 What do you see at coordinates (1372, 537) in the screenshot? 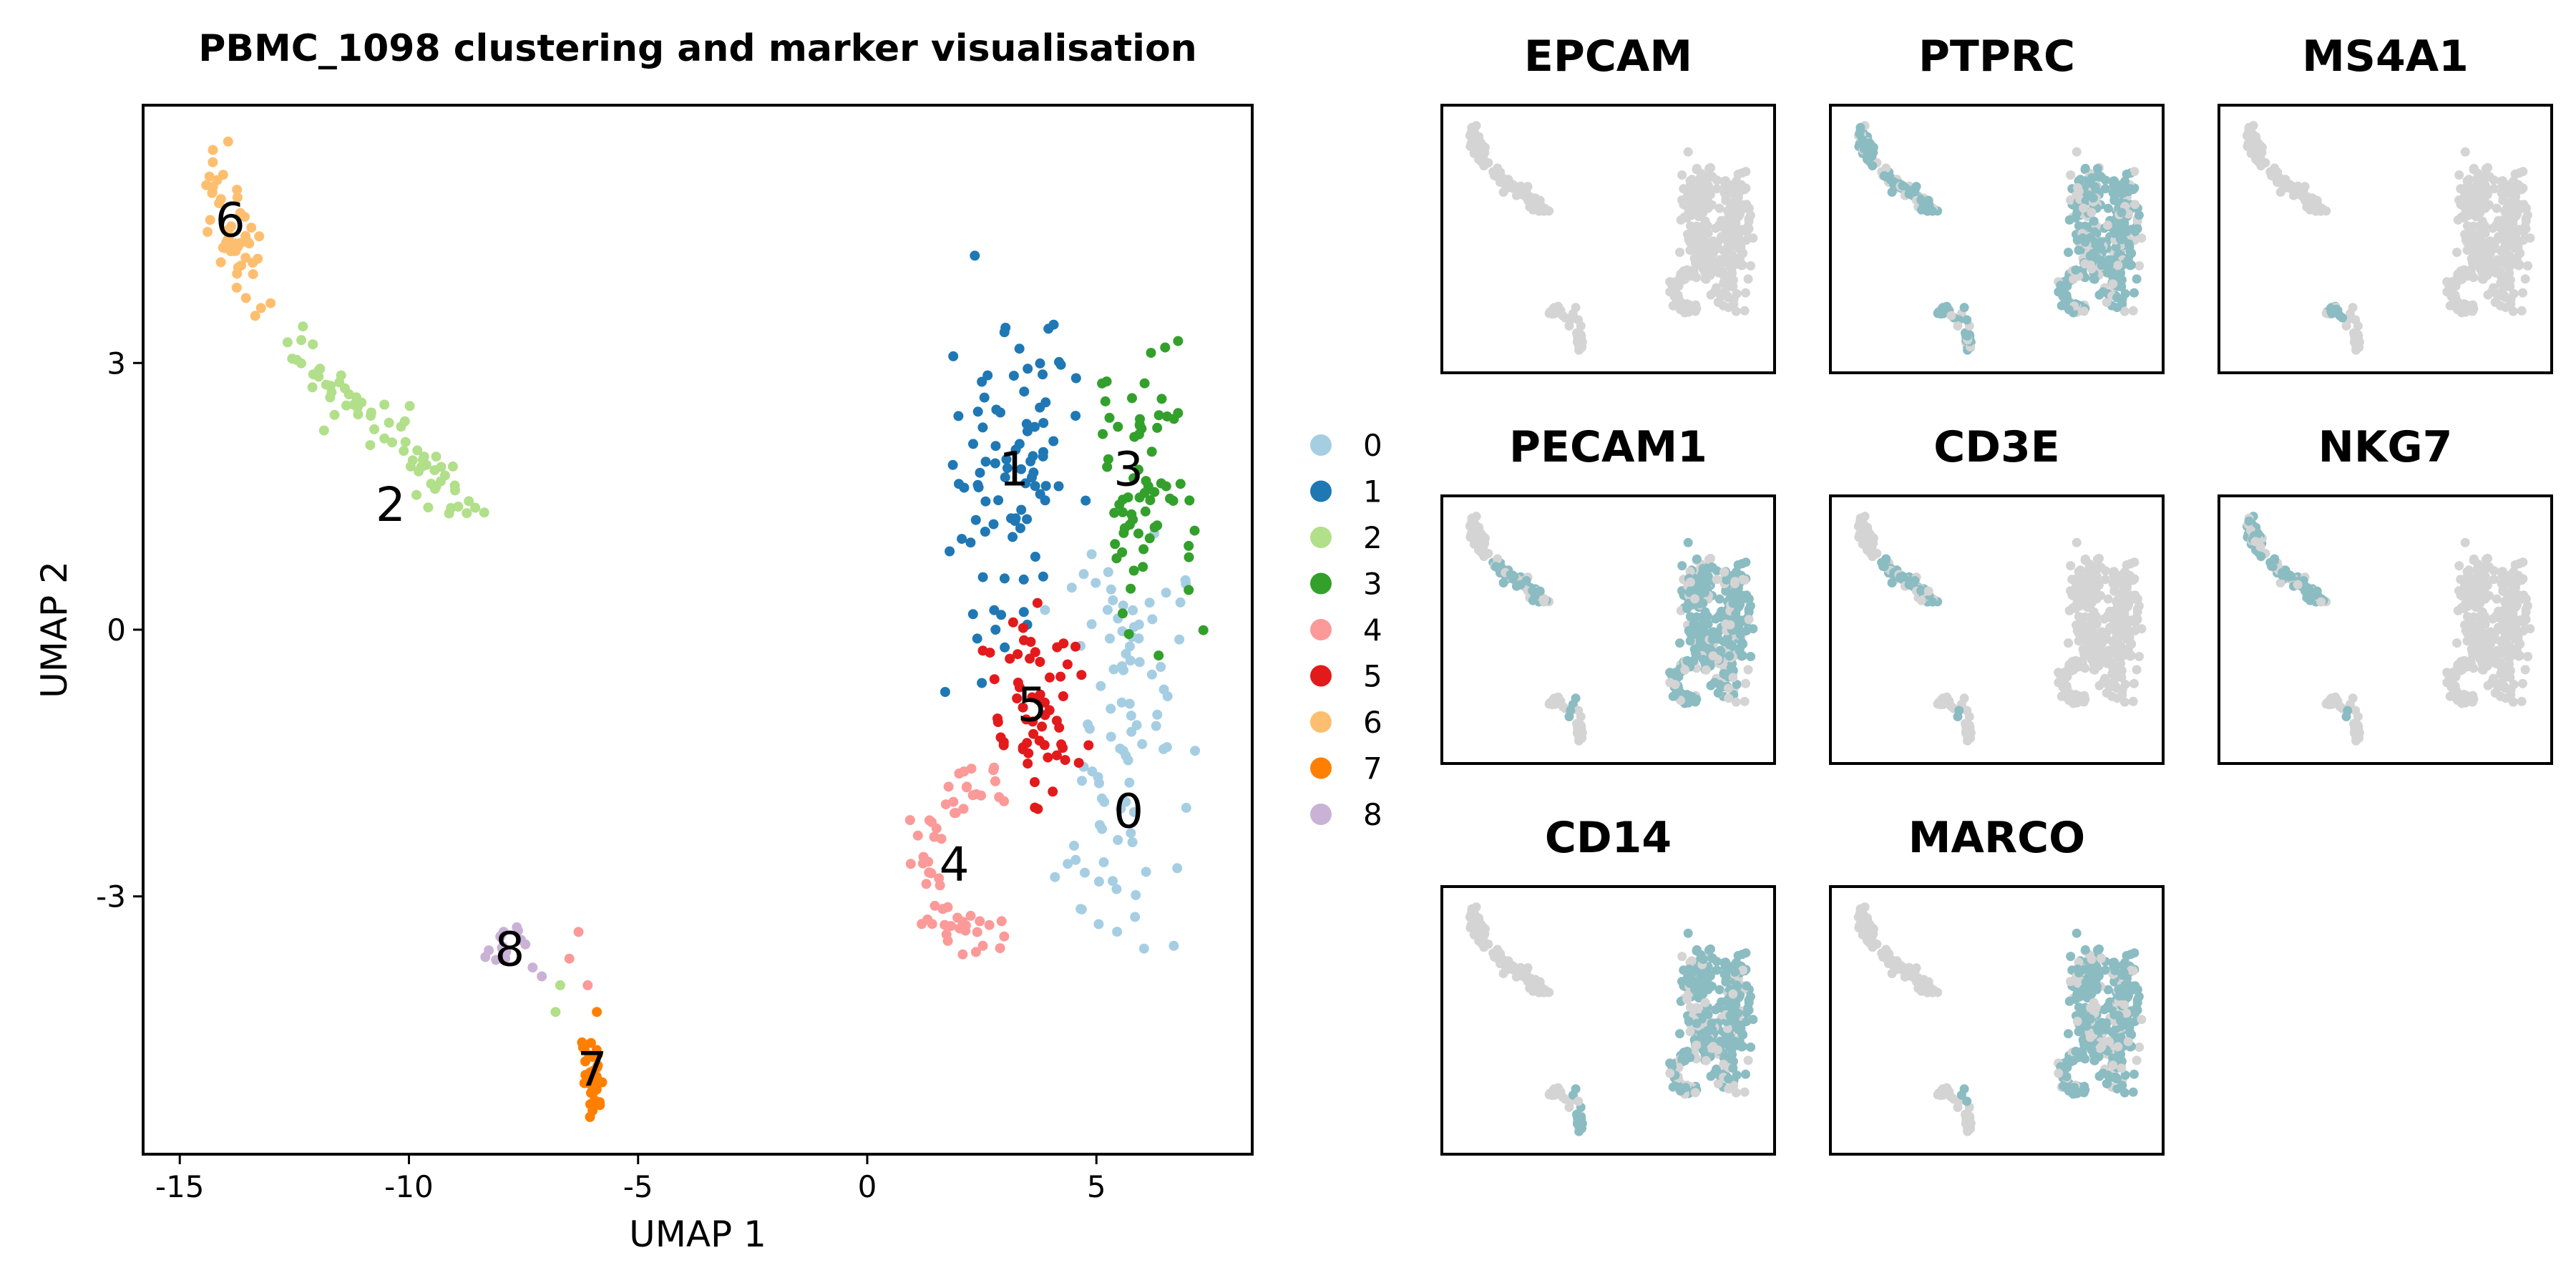
I see `legend-label-2: 2` at bounding box center [1372, 537].